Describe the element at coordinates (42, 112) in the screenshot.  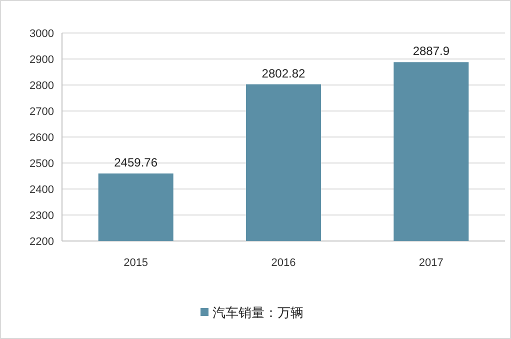
I see `y-tick-label: 2700` at that location.